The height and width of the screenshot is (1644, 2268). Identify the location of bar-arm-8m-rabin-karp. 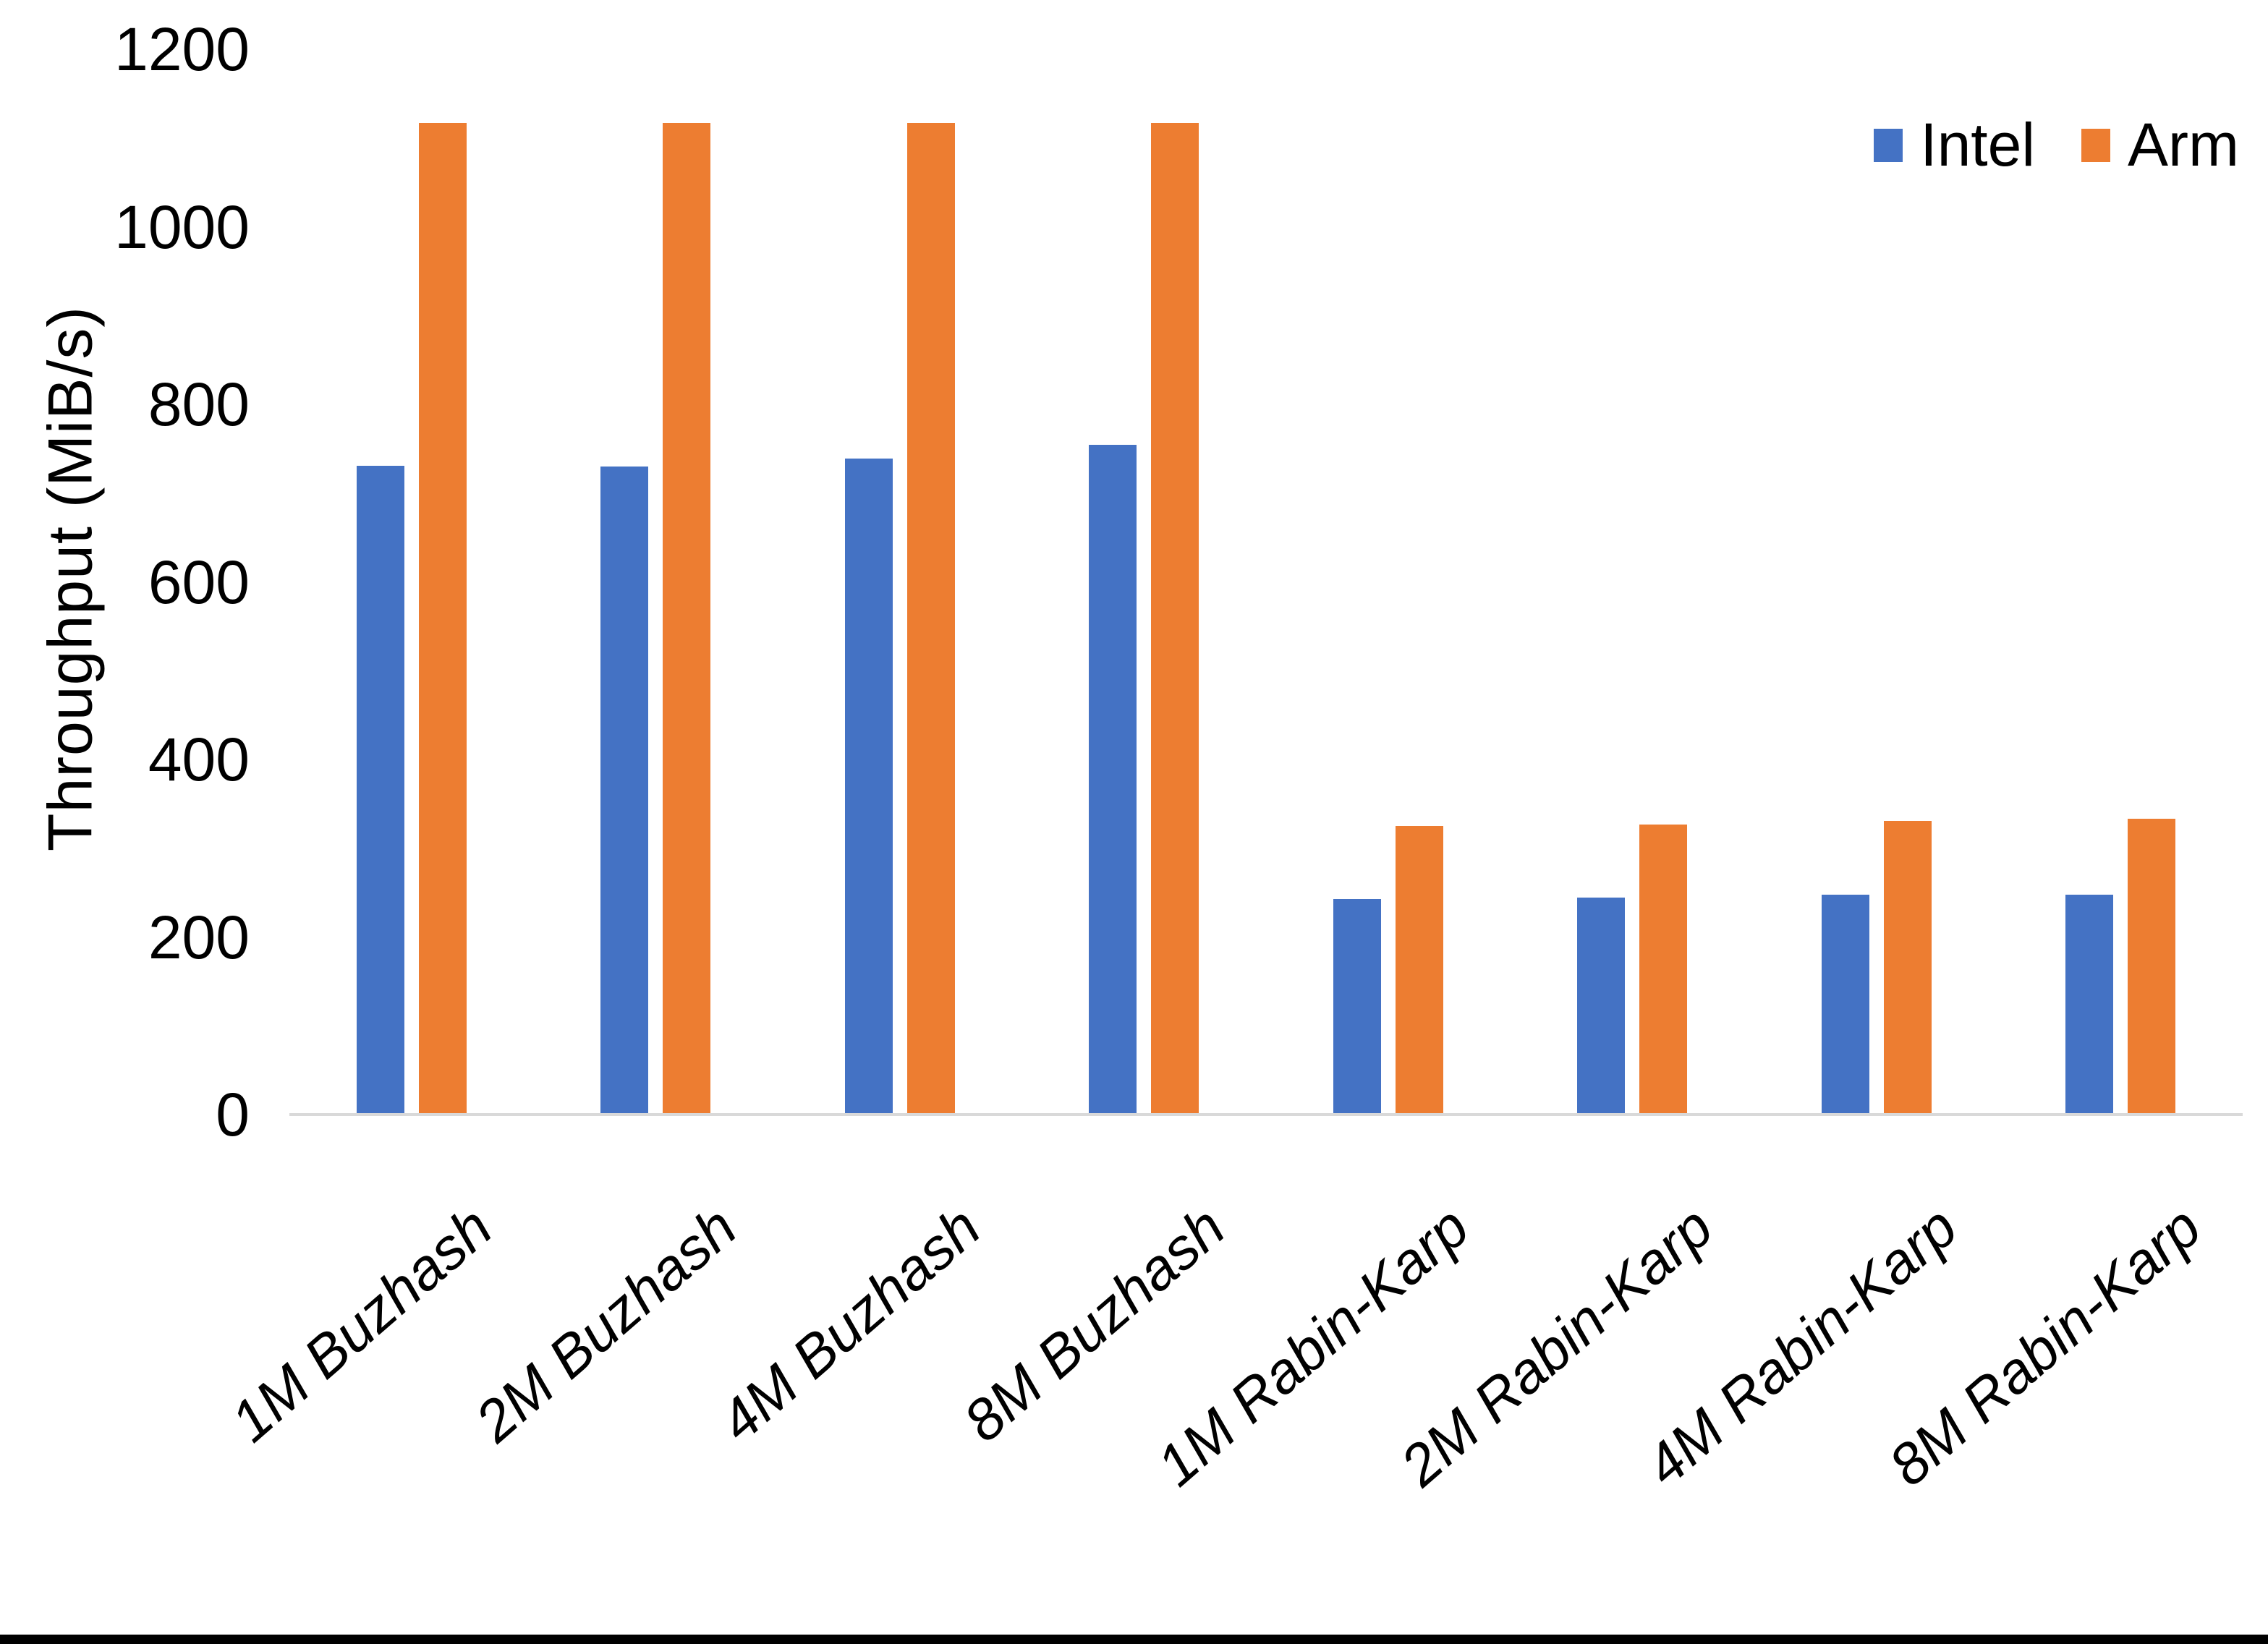
(2152, 967).